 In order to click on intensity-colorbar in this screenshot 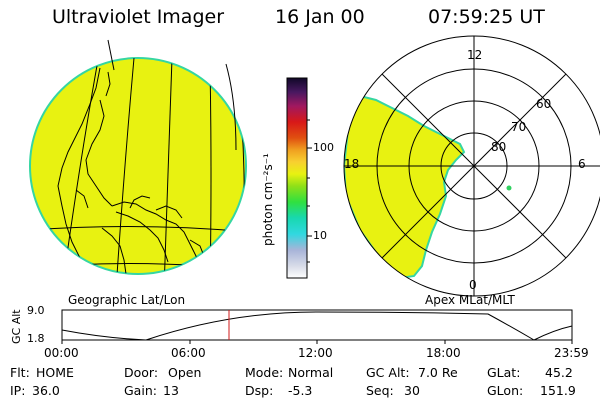, I will do `click(299, 178)`.